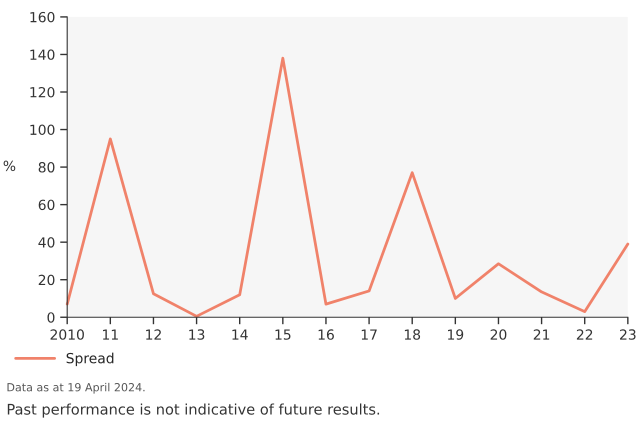  What do you see at coordinates (10, 166) in the screenshot?
I see `y-axis-title: %` at bounding box center [10, 166].